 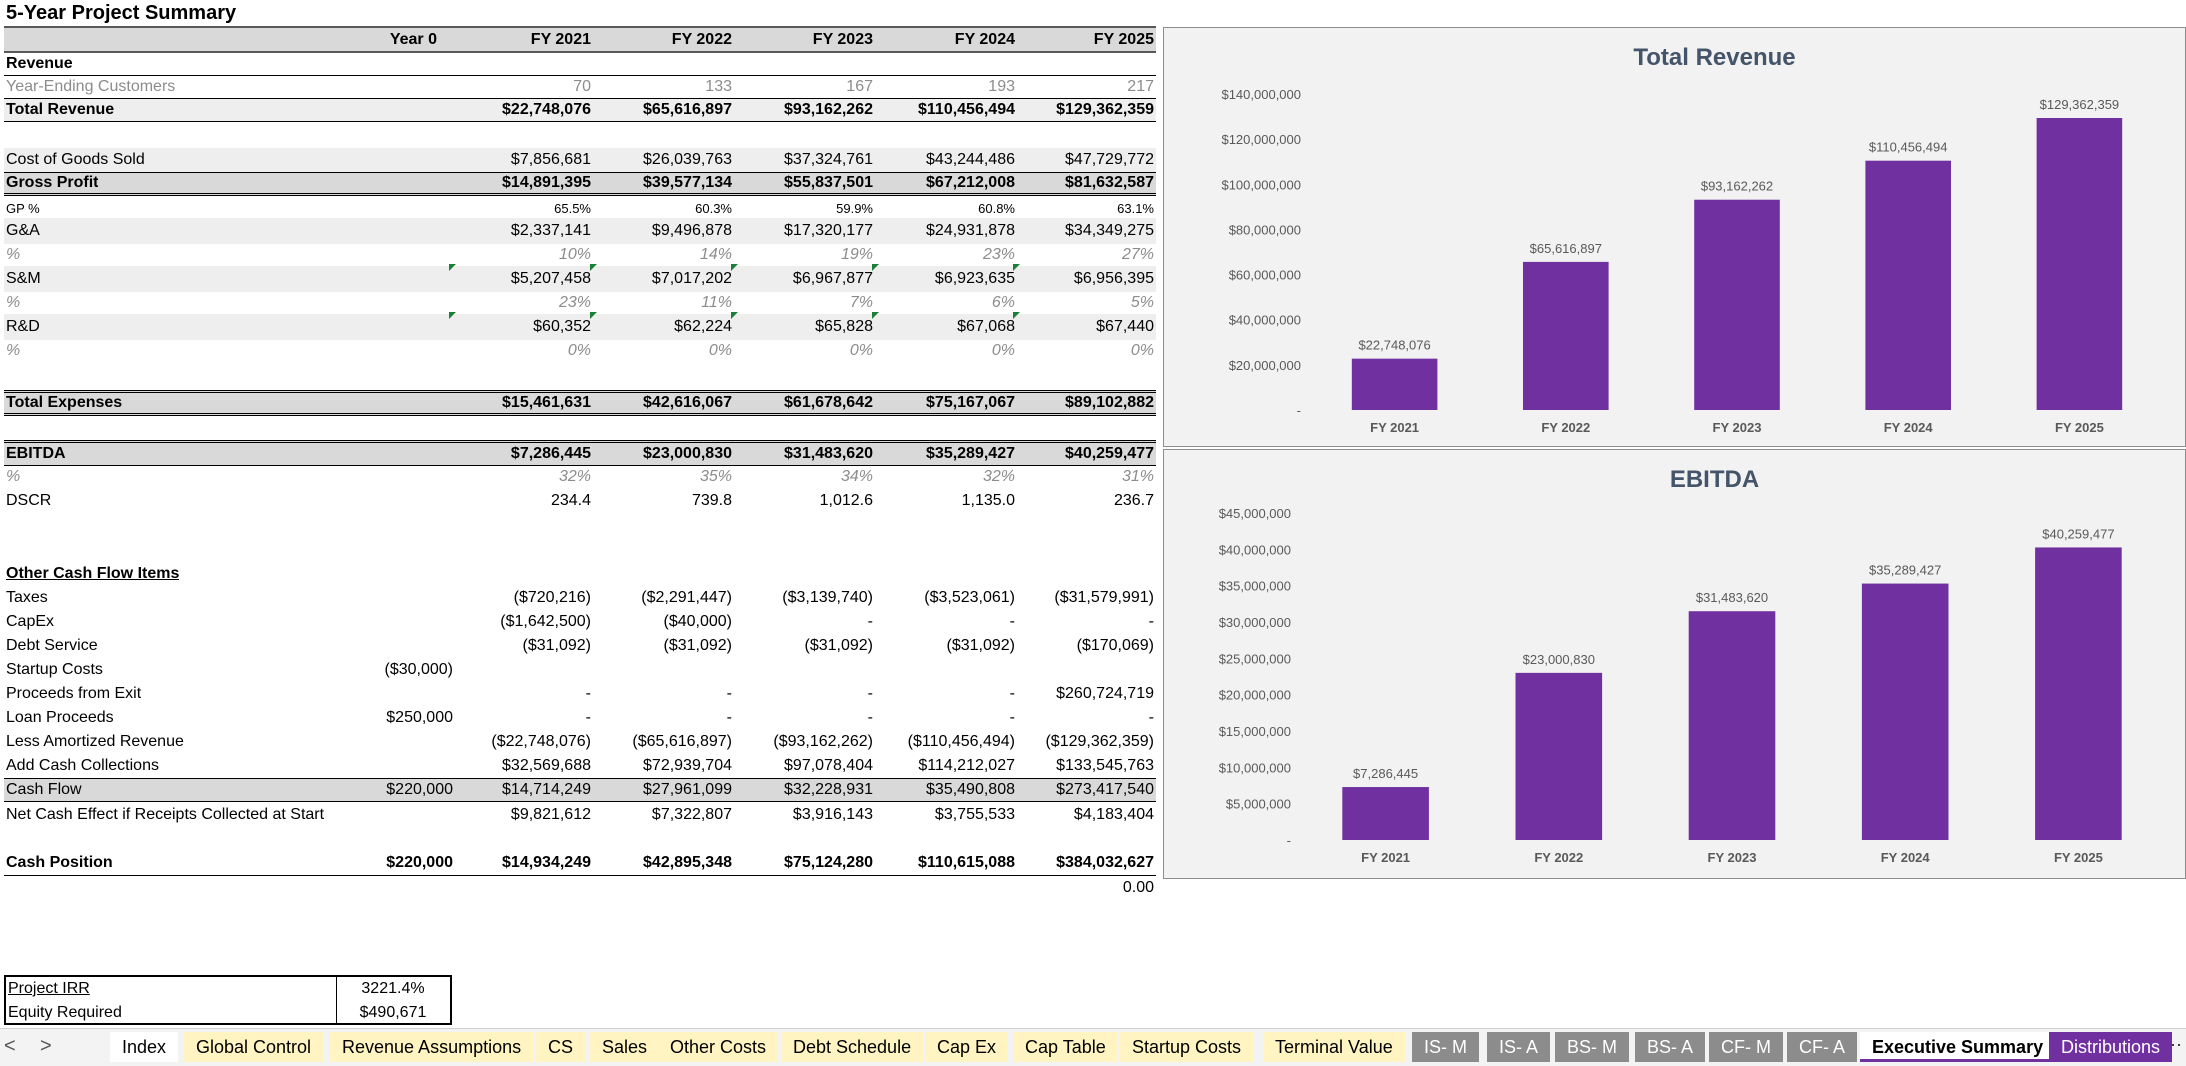 I want to click on other-header: Other Cash Flow Items, so click(x=580, y=574).